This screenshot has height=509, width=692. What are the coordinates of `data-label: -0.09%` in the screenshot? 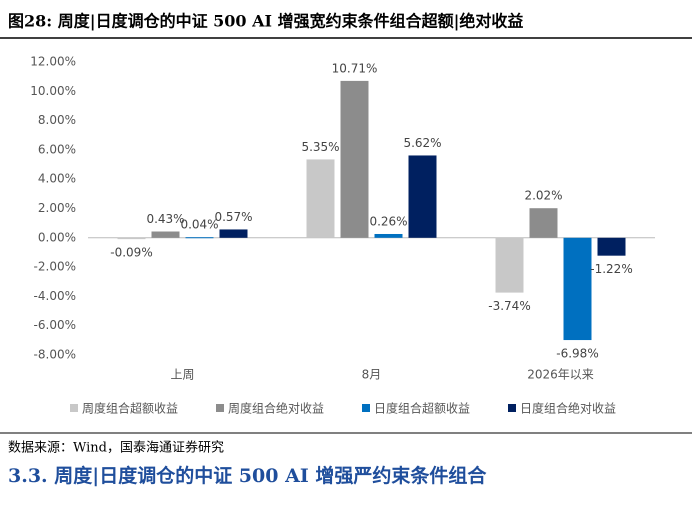 It's located at (131, 253).